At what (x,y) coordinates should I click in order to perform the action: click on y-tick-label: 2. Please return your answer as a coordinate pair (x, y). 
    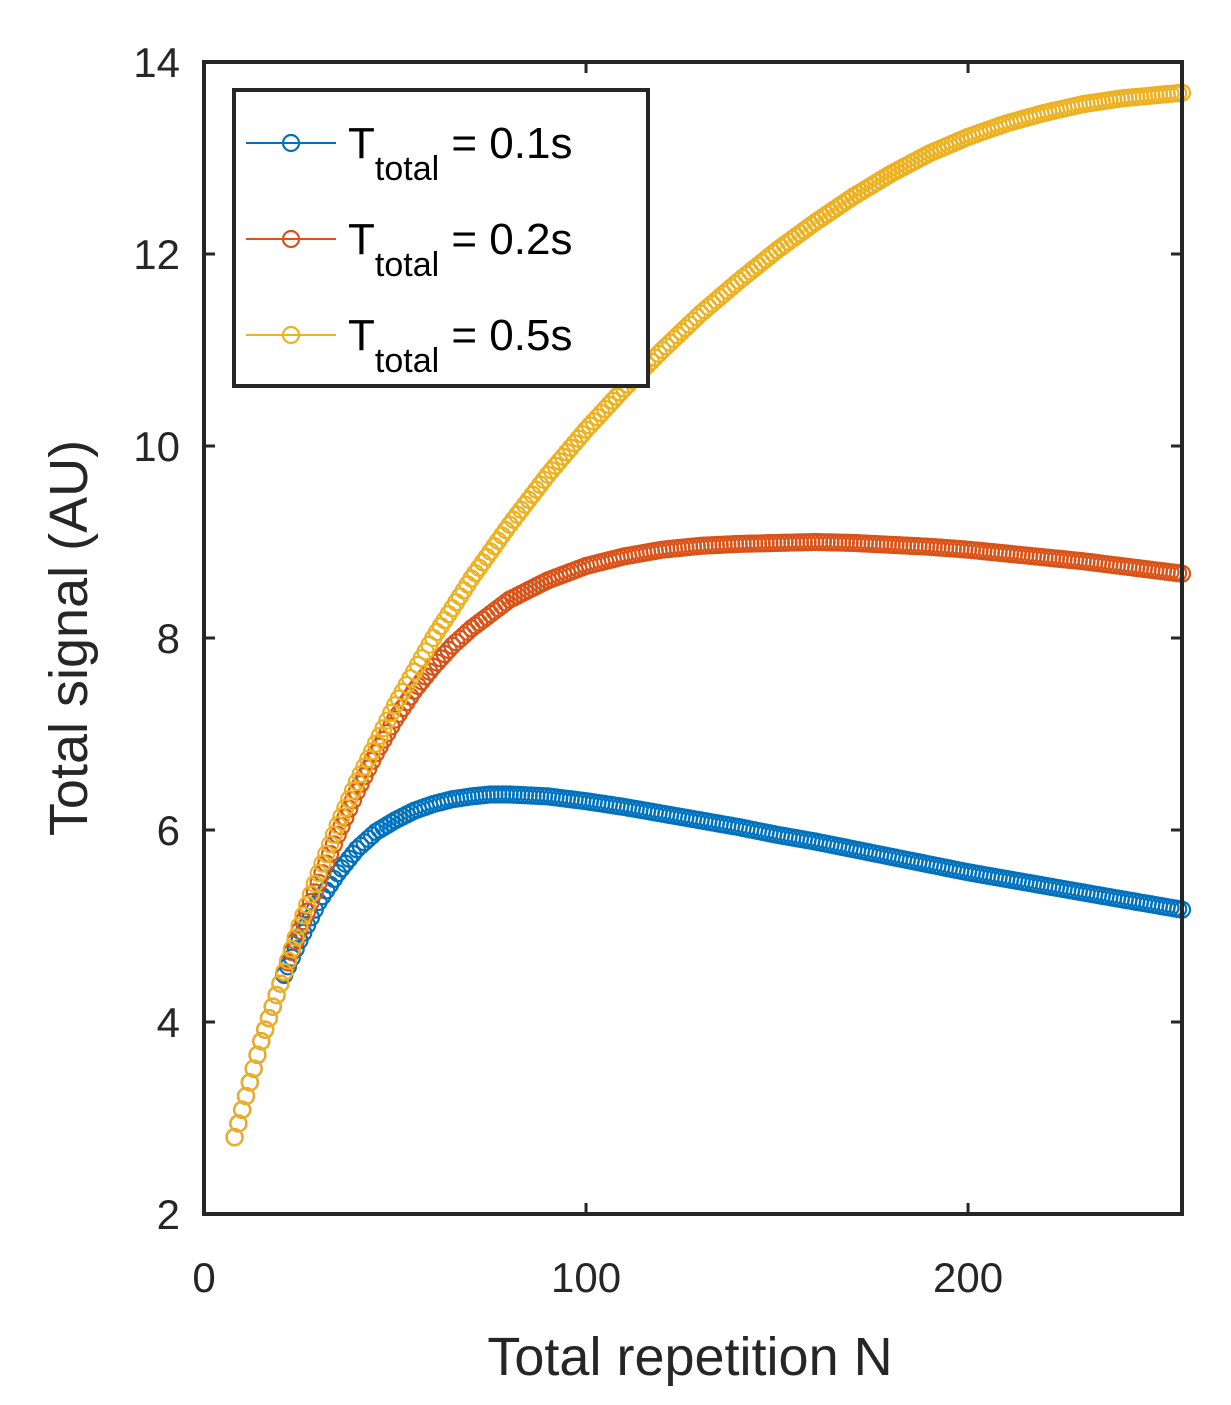
    Looking at the image, I should click on (168, 1214).